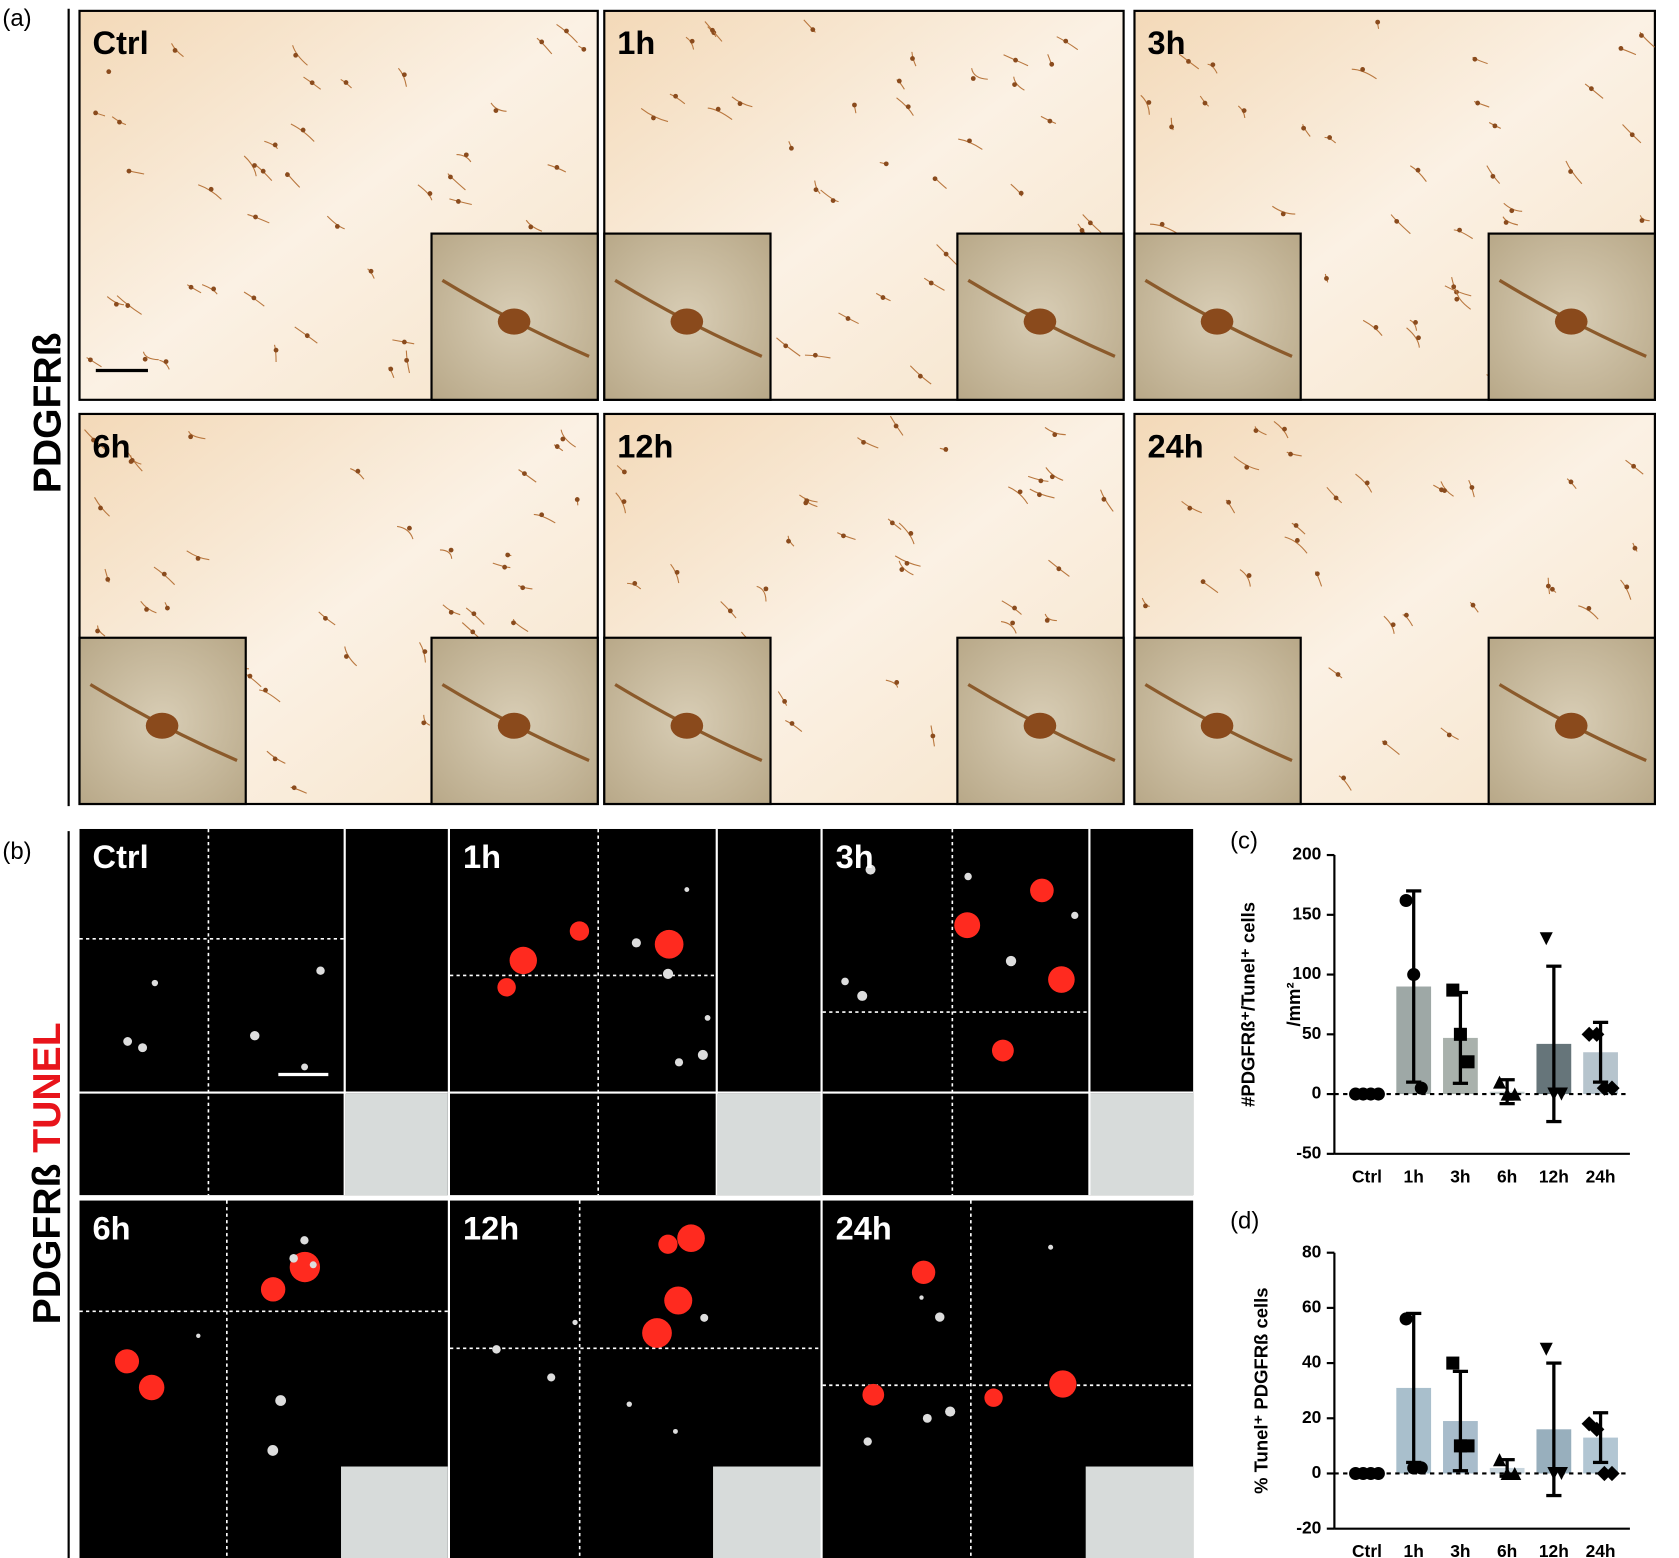  What do you see at coordinates (1311, 1033) in the screenshot?
I see `y-tick-label: 50` at bounding box center [1311, 1033].